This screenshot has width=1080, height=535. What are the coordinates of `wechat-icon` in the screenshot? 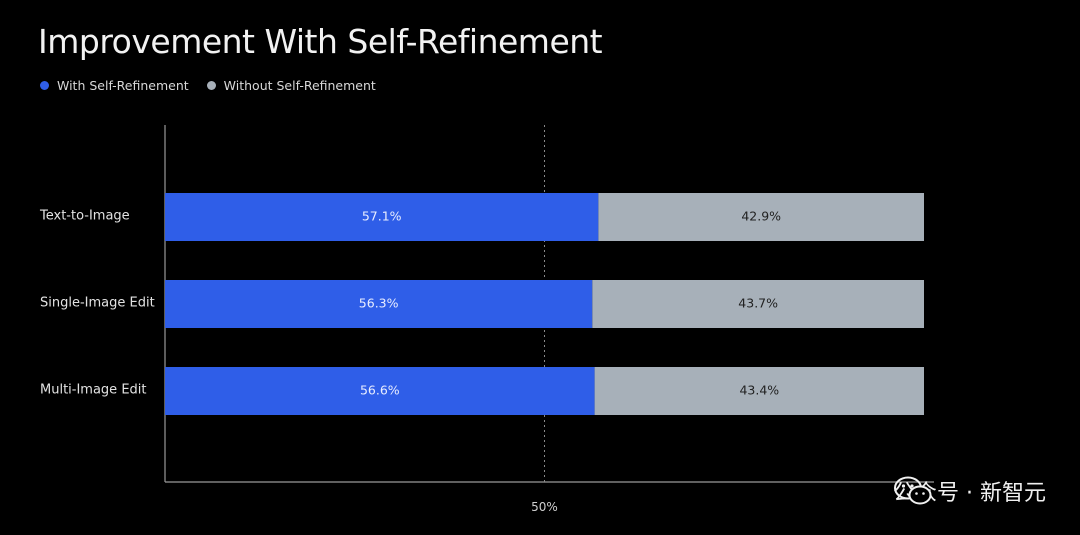 It's located at (913, 490).